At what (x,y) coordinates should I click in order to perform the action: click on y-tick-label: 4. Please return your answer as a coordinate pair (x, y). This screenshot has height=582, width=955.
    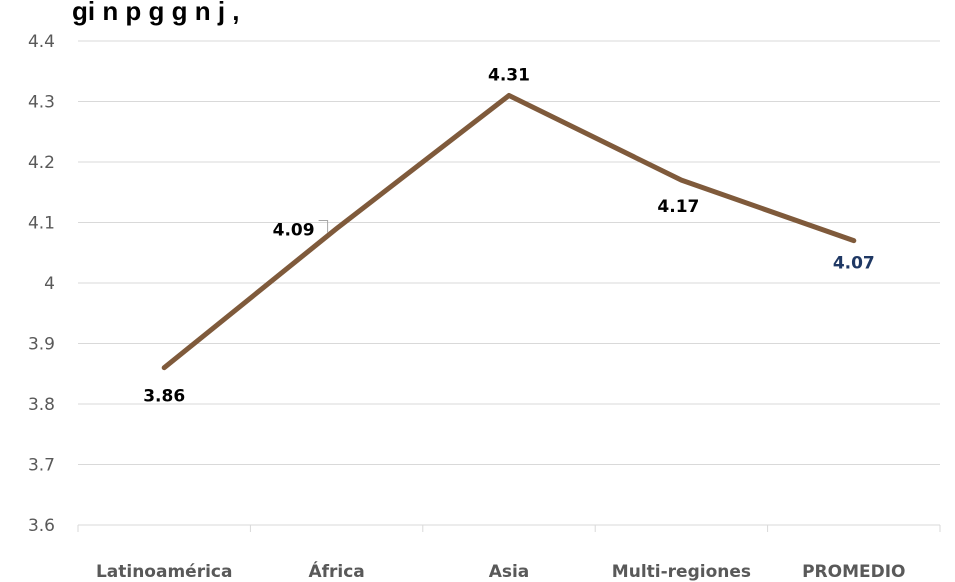
    Looking at the image, I should click on (49, 284).